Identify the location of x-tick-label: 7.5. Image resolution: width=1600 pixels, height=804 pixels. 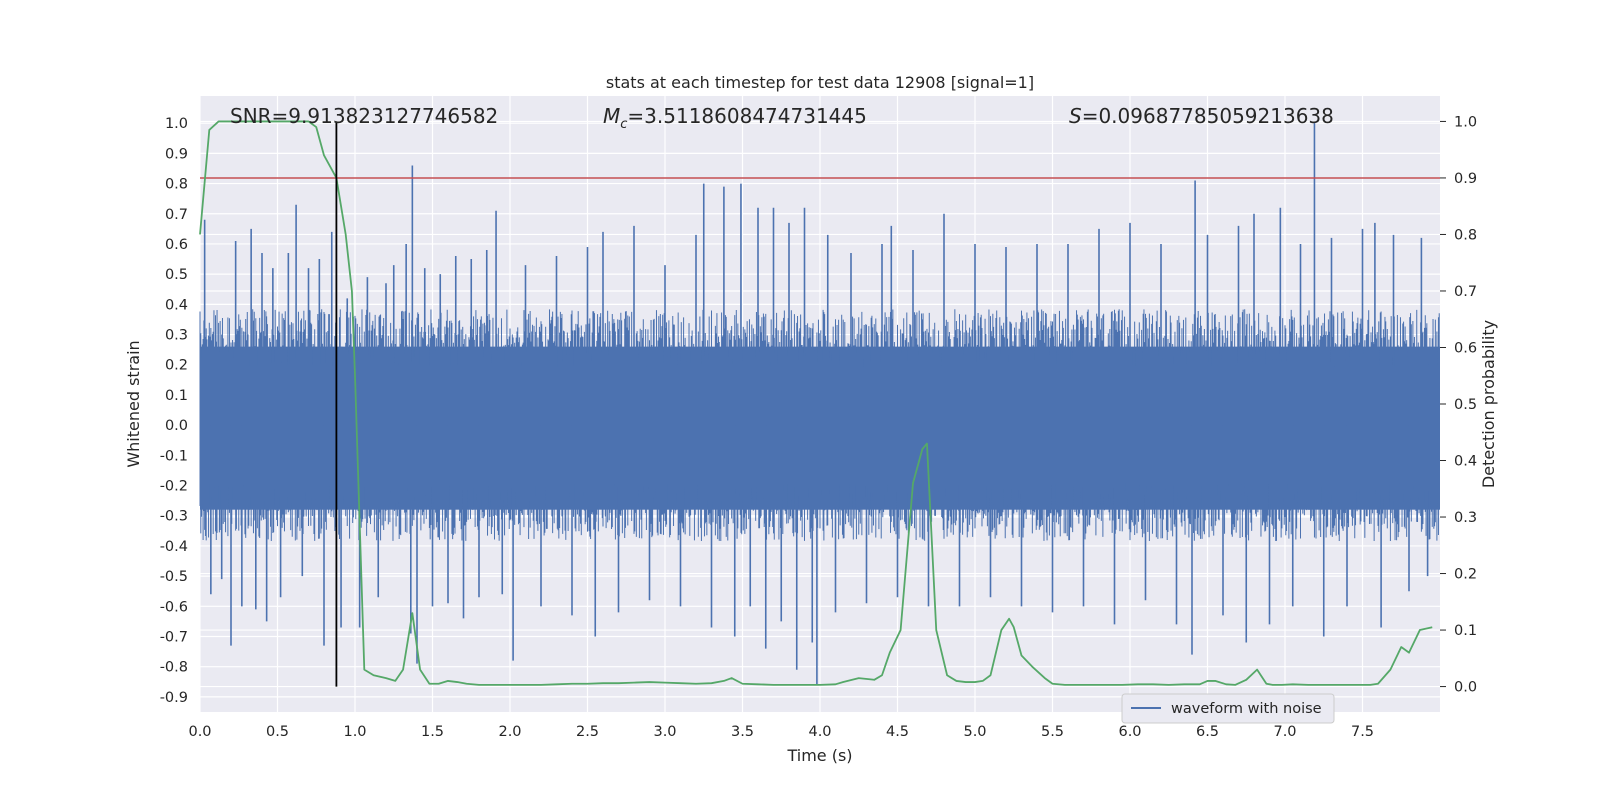
(1362, 732).